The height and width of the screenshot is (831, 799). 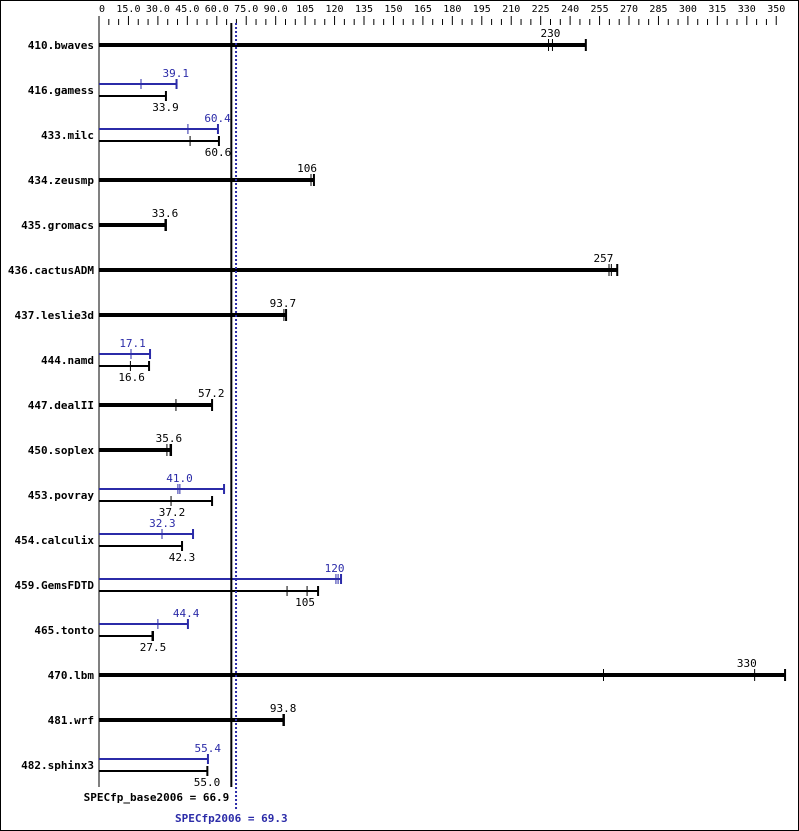 I want to click on benchmark-label: 435.gromacs, so click(x=57, y=225).